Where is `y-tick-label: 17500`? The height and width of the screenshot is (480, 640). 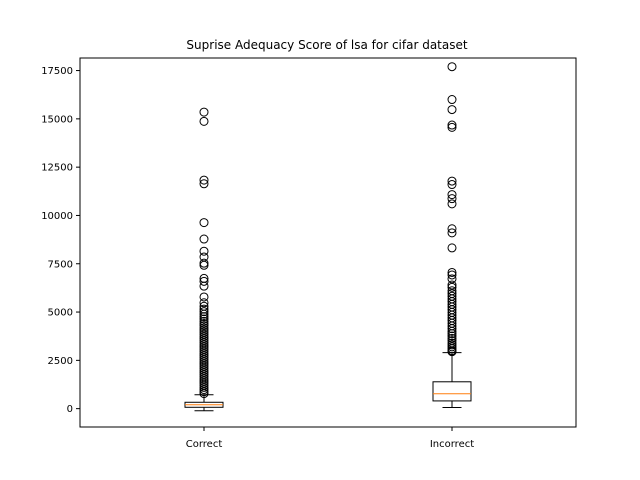
y-tick-label: 17500 is located at coordinates (57, 71).